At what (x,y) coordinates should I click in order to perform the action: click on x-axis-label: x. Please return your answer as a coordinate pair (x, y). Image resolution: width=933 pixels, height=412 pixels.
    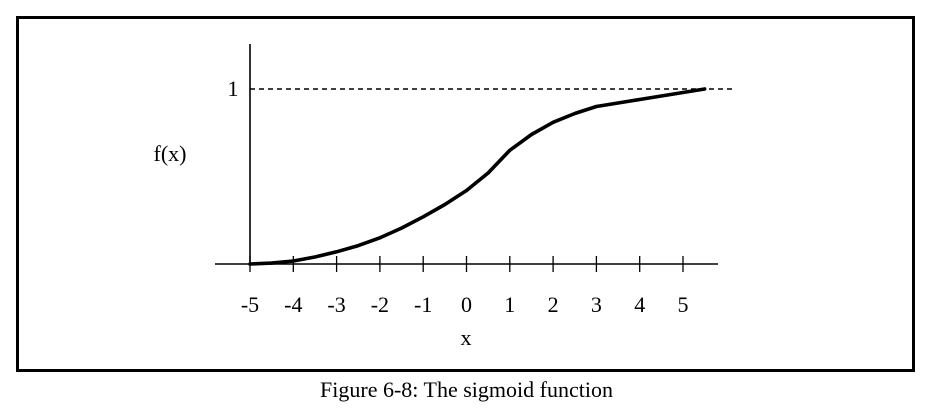
    Looking at the image, I should click on (466, 337).